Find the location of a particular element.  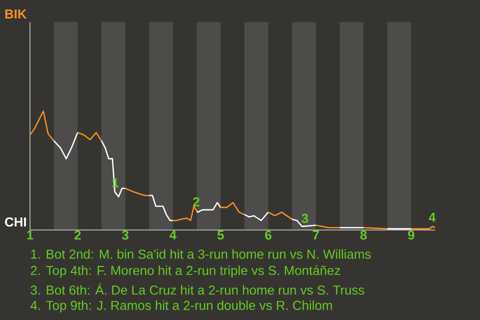

x-tick-label: 6 is located at coordinates (268, 235).